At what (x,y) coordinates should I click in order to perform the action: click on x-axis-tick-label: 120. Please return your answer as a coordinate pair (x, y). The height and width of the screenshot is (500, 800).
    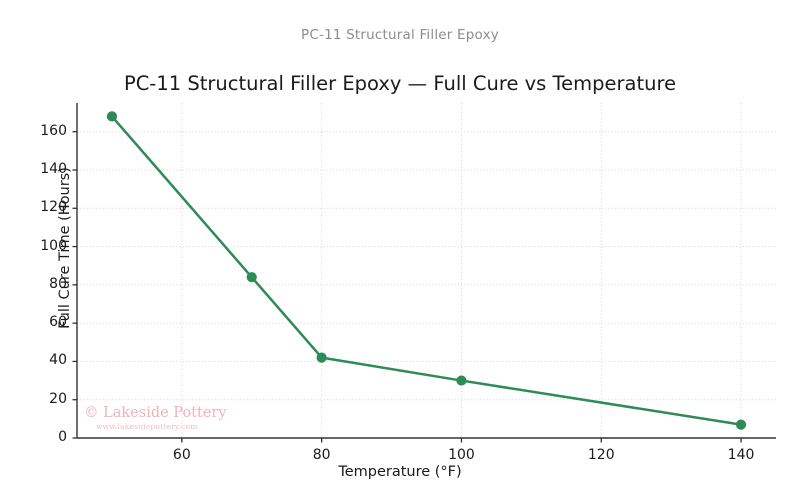
    Looking at the image, I should click on (601, 455).